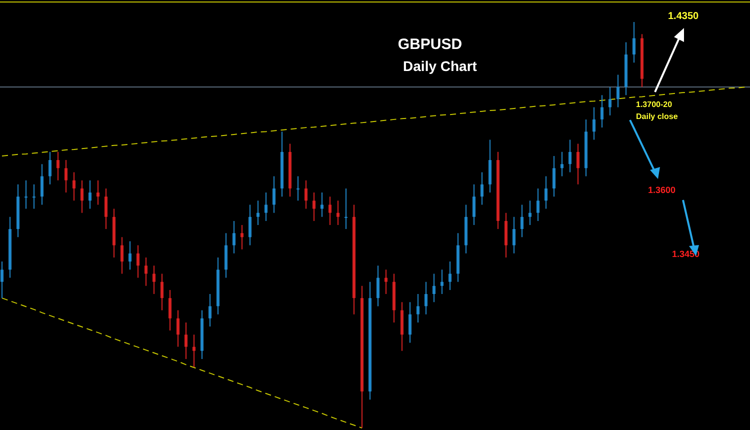 The height and width of the screenshot is (430, 750). I want to click on annotation: 1.3600, so click(662, 190).